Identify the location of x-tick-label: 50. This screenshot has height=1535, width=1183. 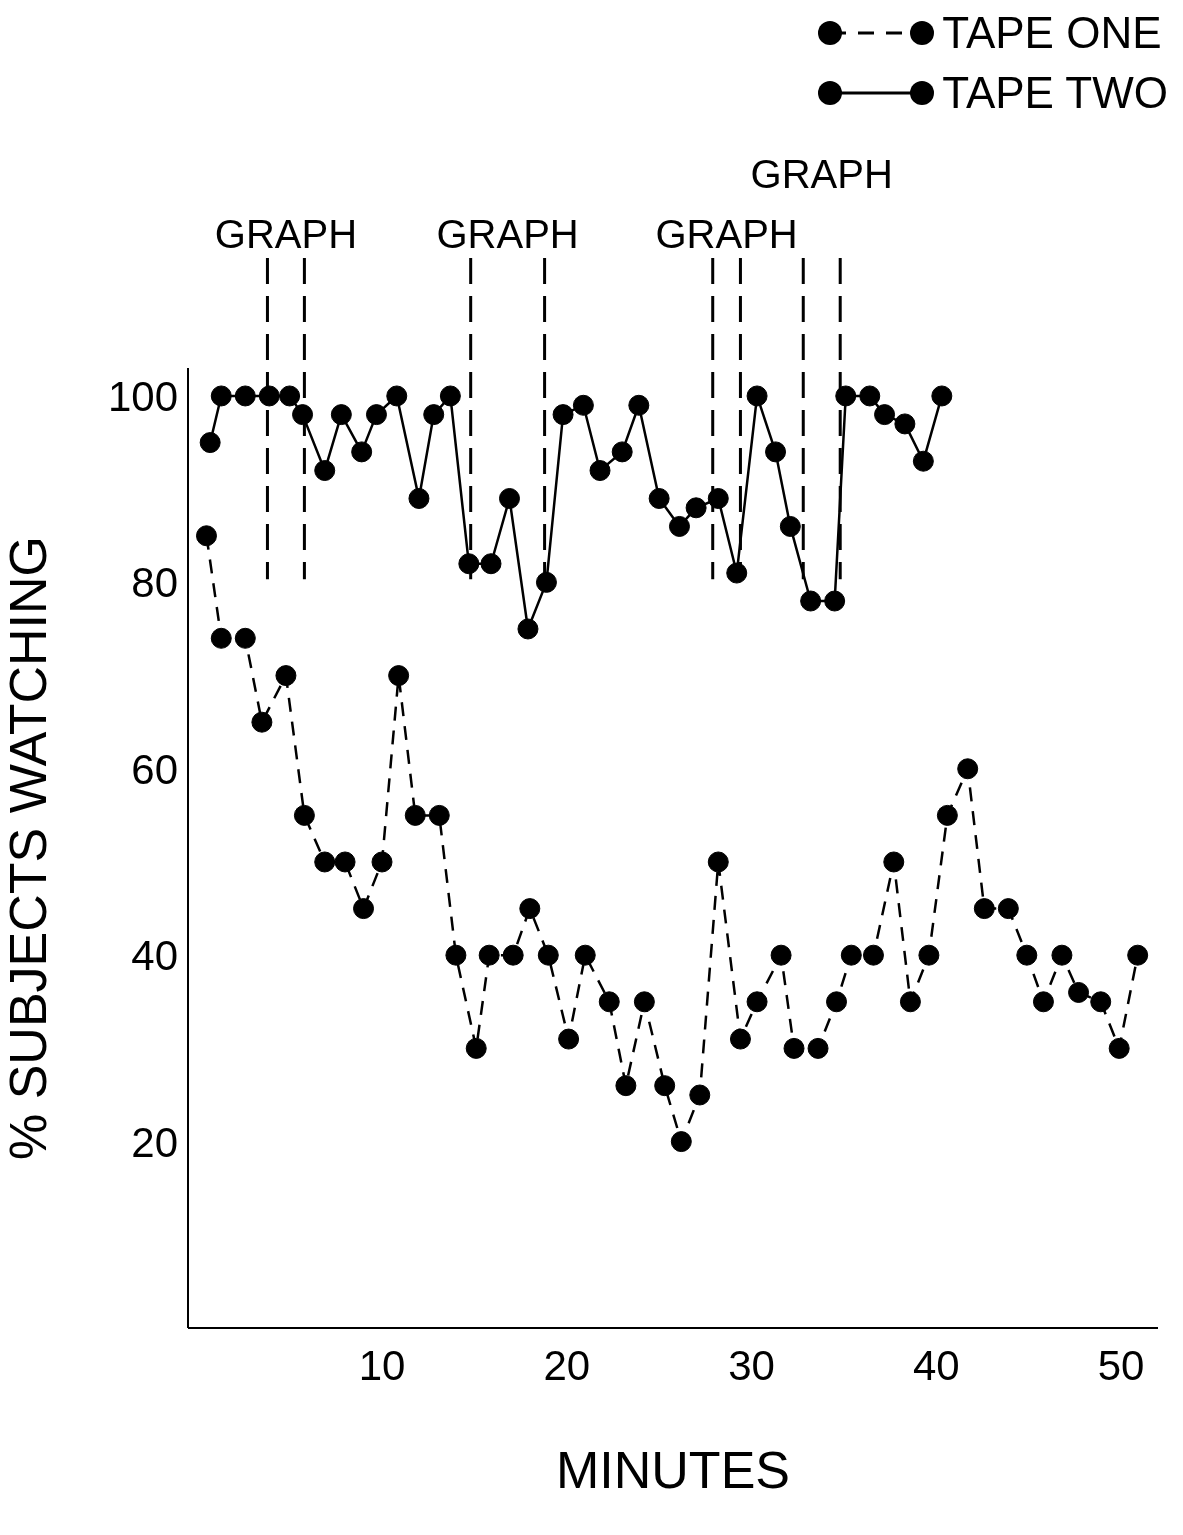
(1121, 1365).